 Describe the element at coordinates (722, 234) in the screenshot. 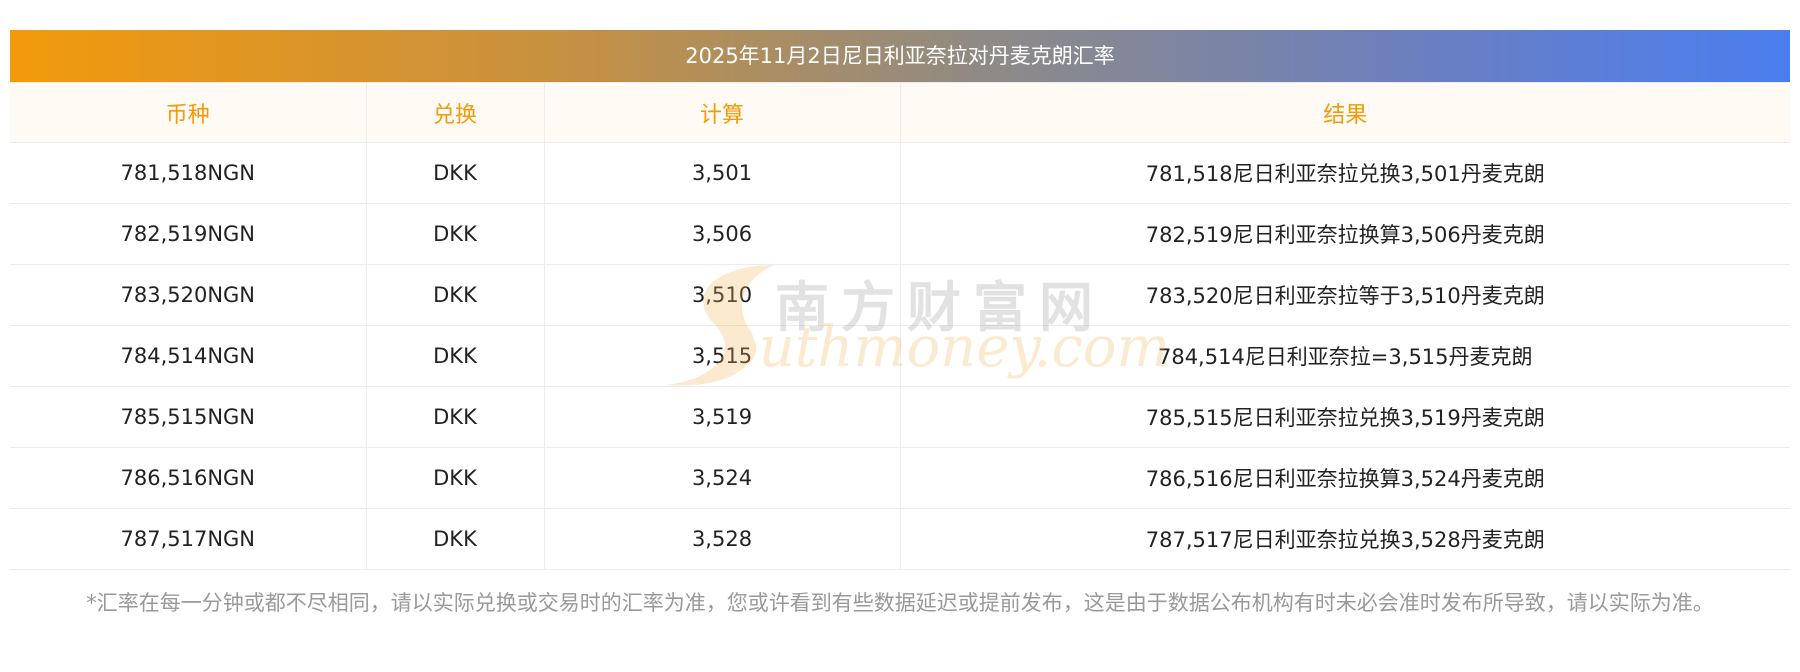

I see `cell-calc: 3,506` at that location.